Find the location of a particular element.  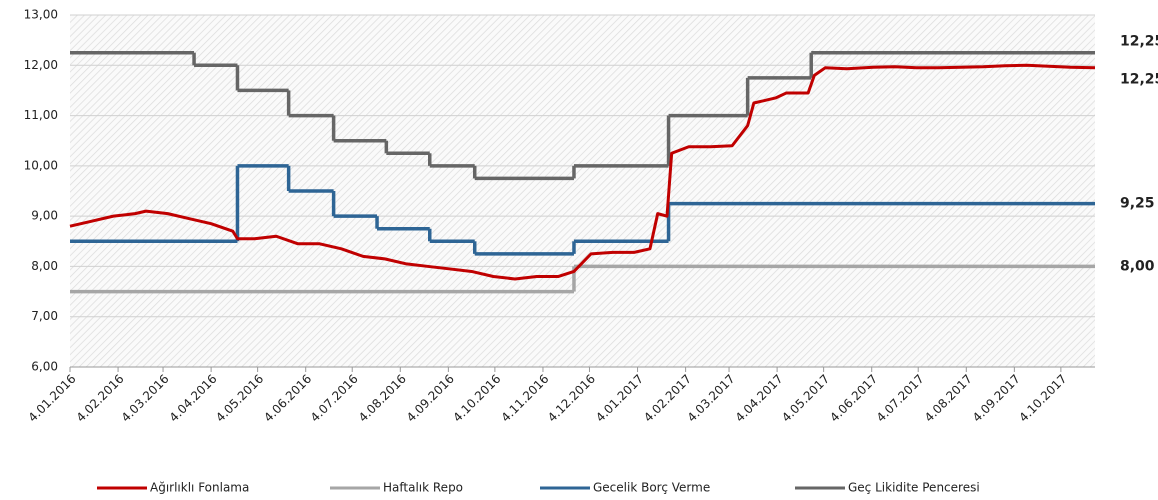

legend-label: Ağırlıklı Fonlama is located at coordinates (199, 488).